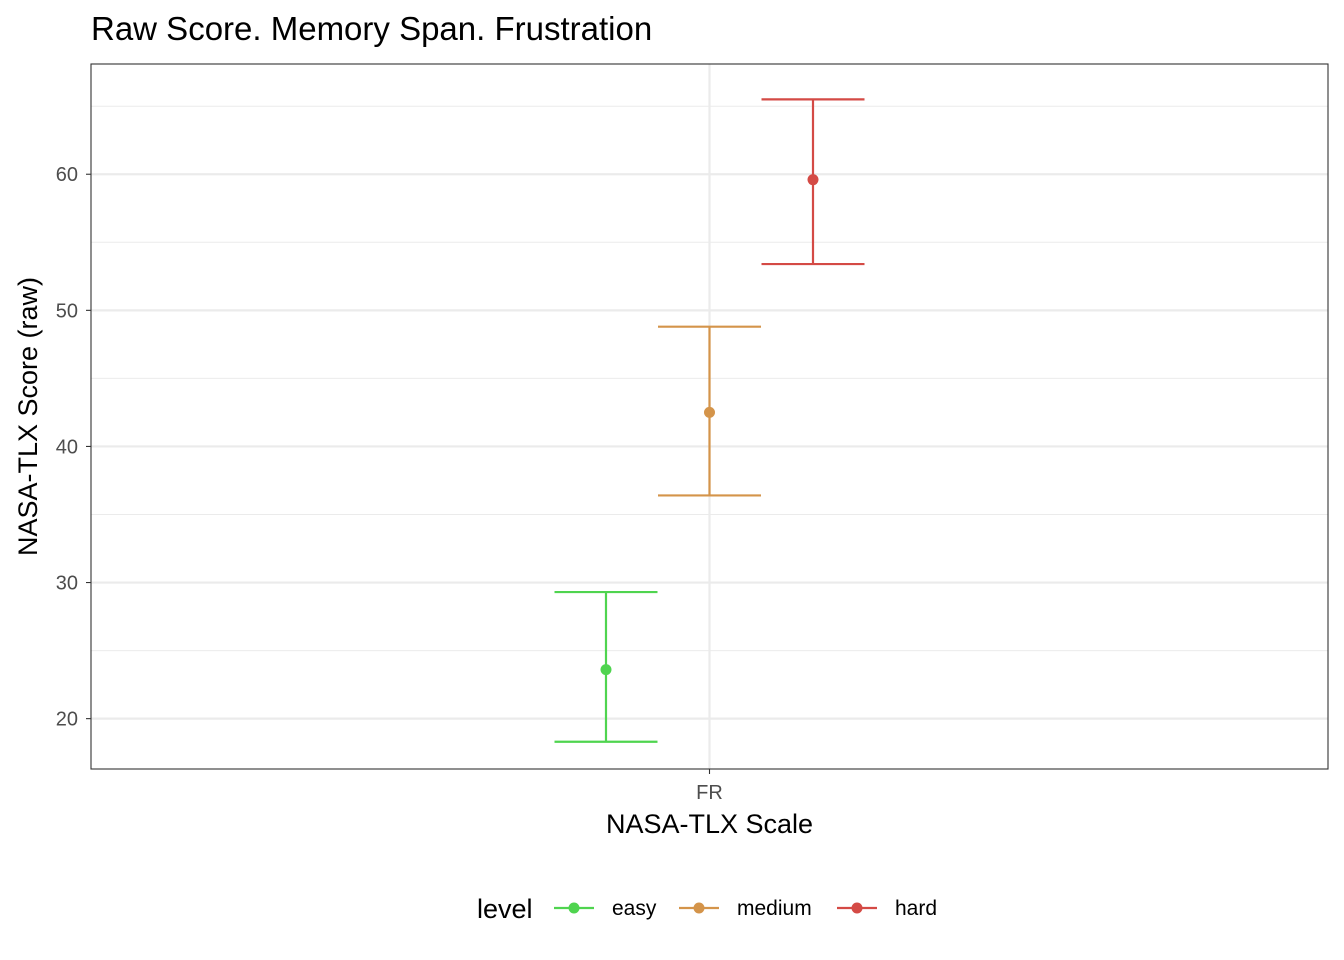  I want to click on legend-item-hard: hard, so click(887, 908).